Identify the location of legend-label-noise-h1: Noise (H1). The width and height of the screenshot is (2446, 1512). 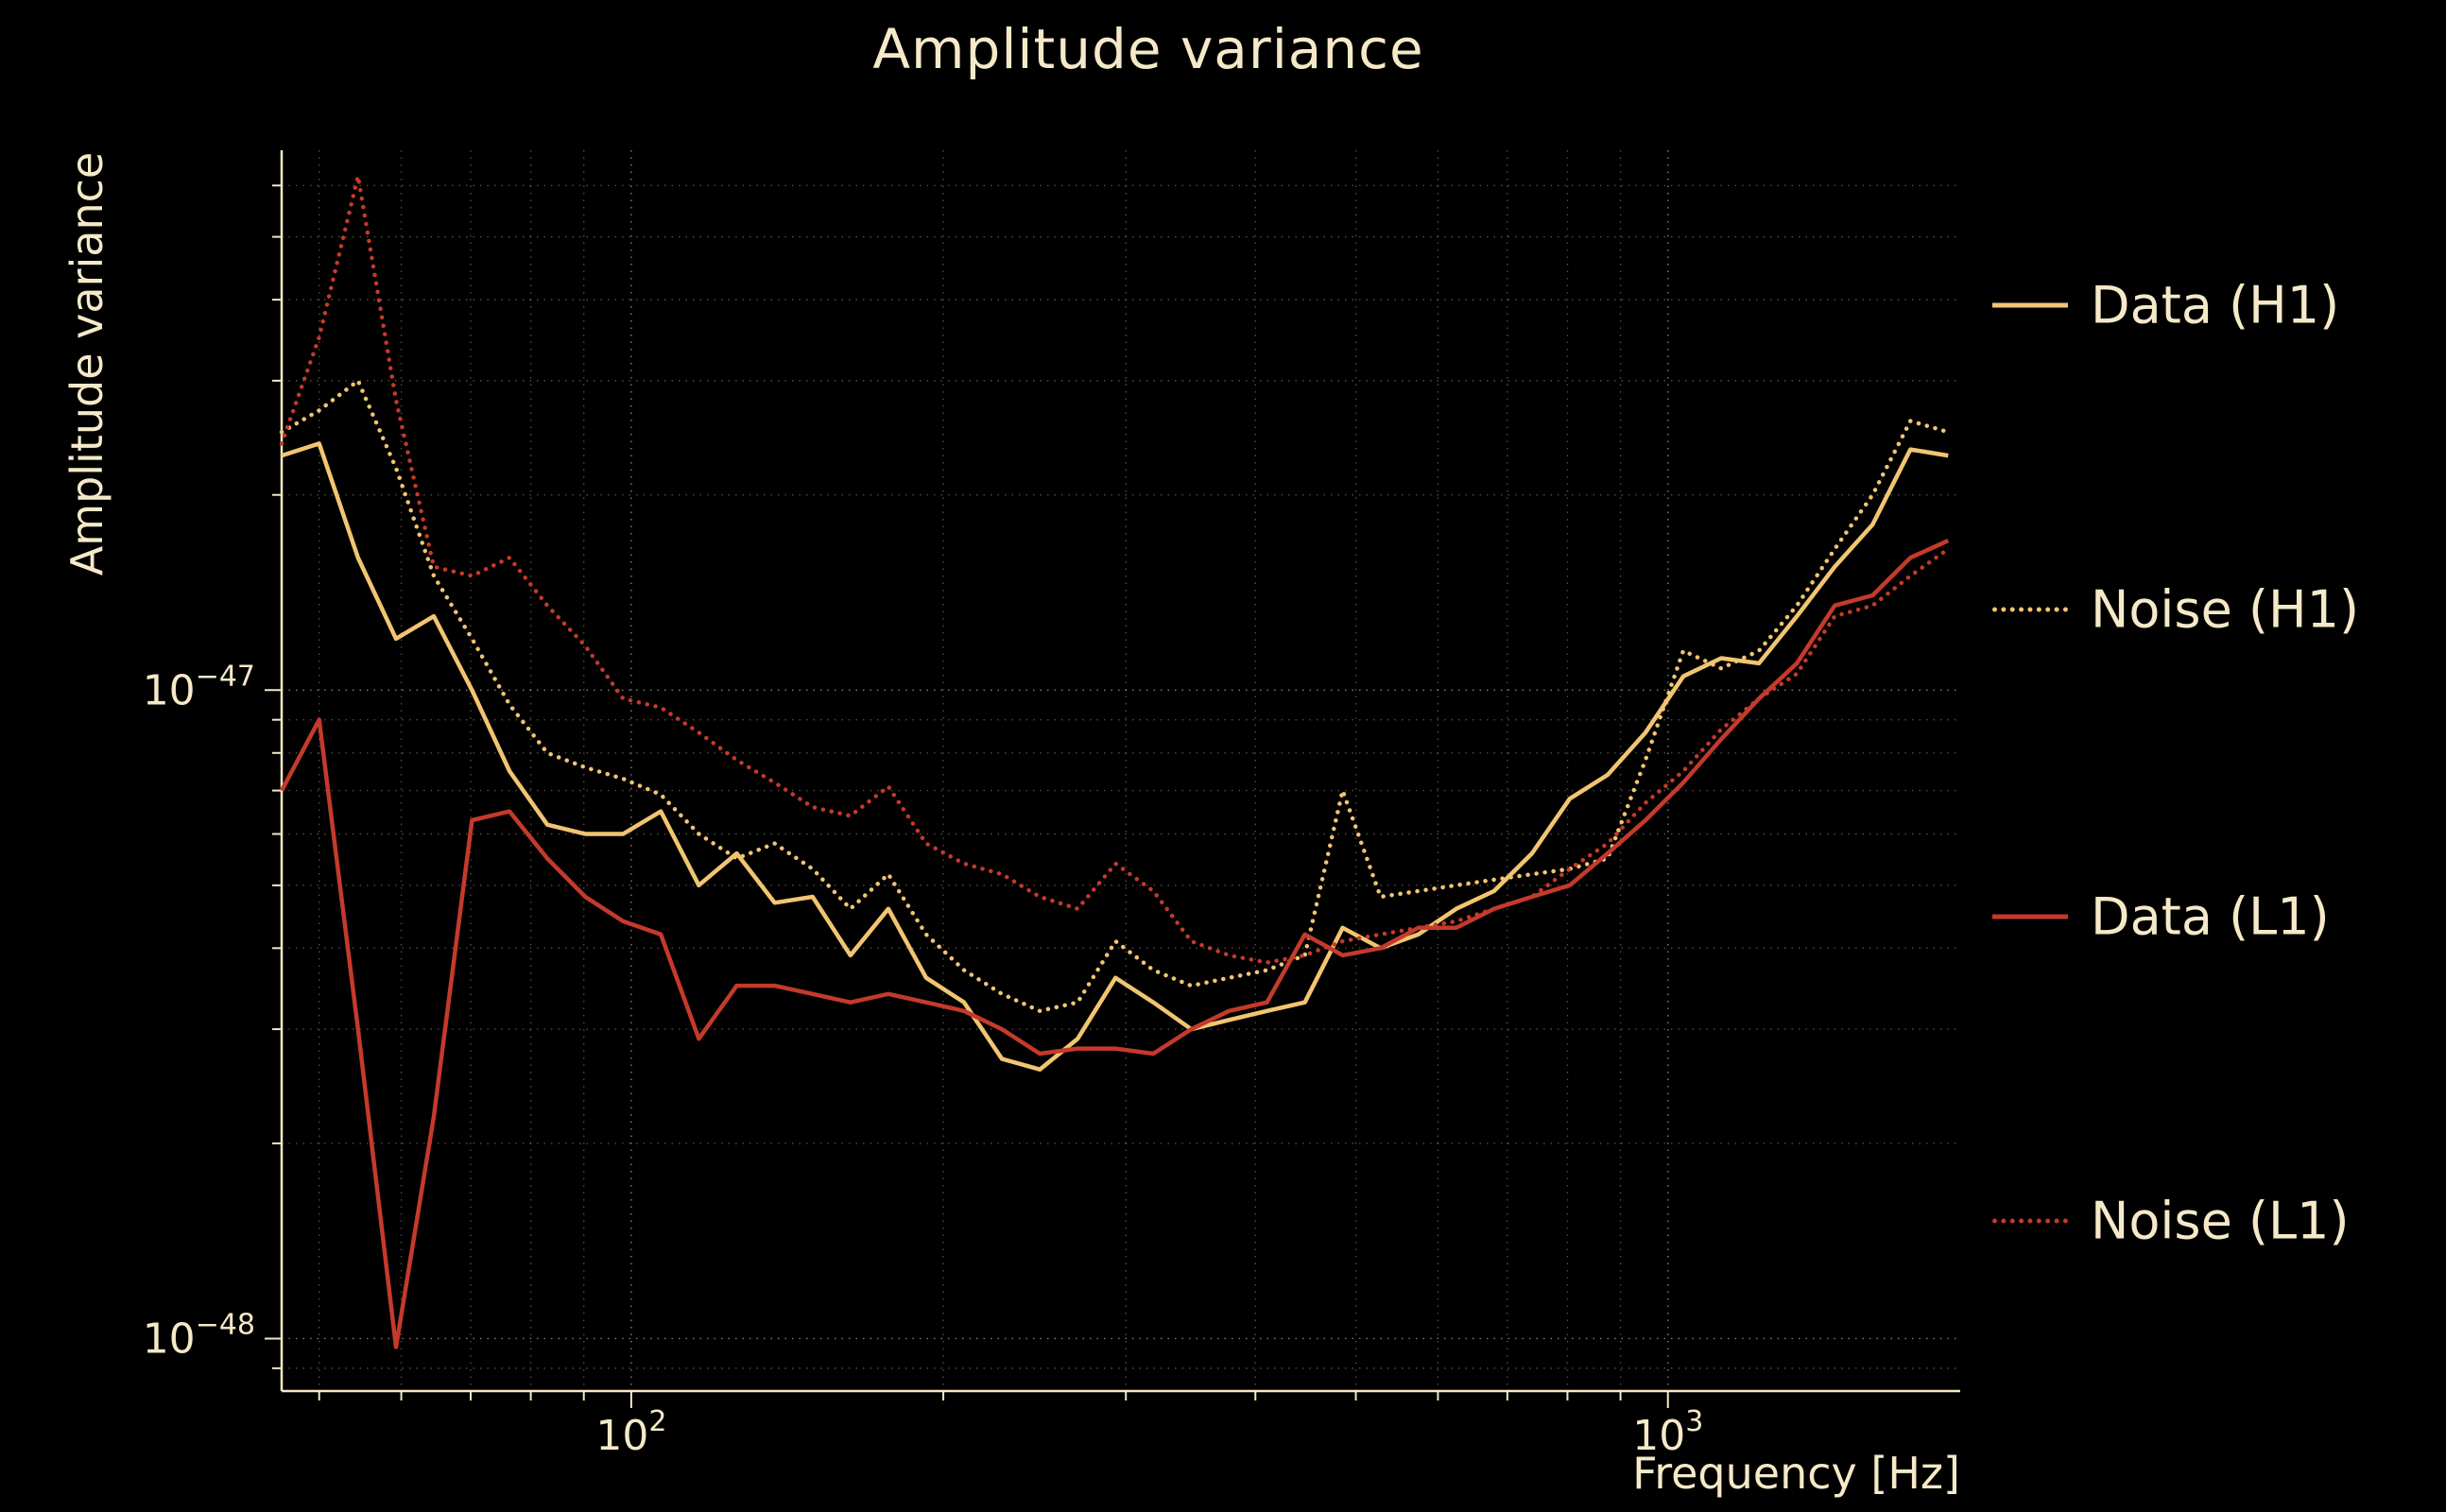
(2225, 609).